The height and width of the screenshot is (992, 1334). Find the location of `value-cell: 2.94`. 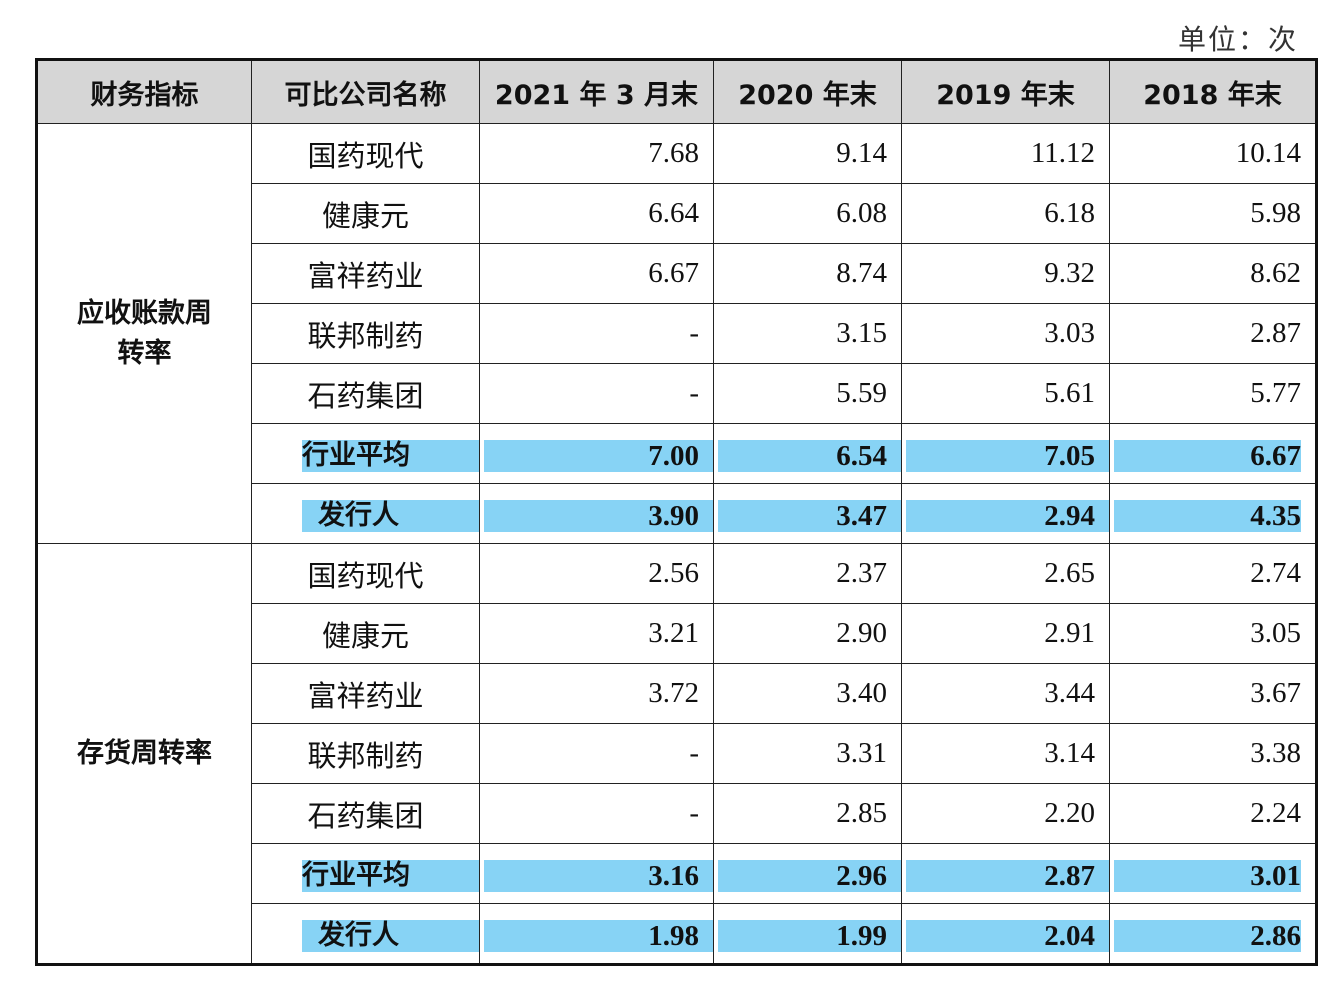

value-cell: 2.94 is located at coordinates (1005, 513).